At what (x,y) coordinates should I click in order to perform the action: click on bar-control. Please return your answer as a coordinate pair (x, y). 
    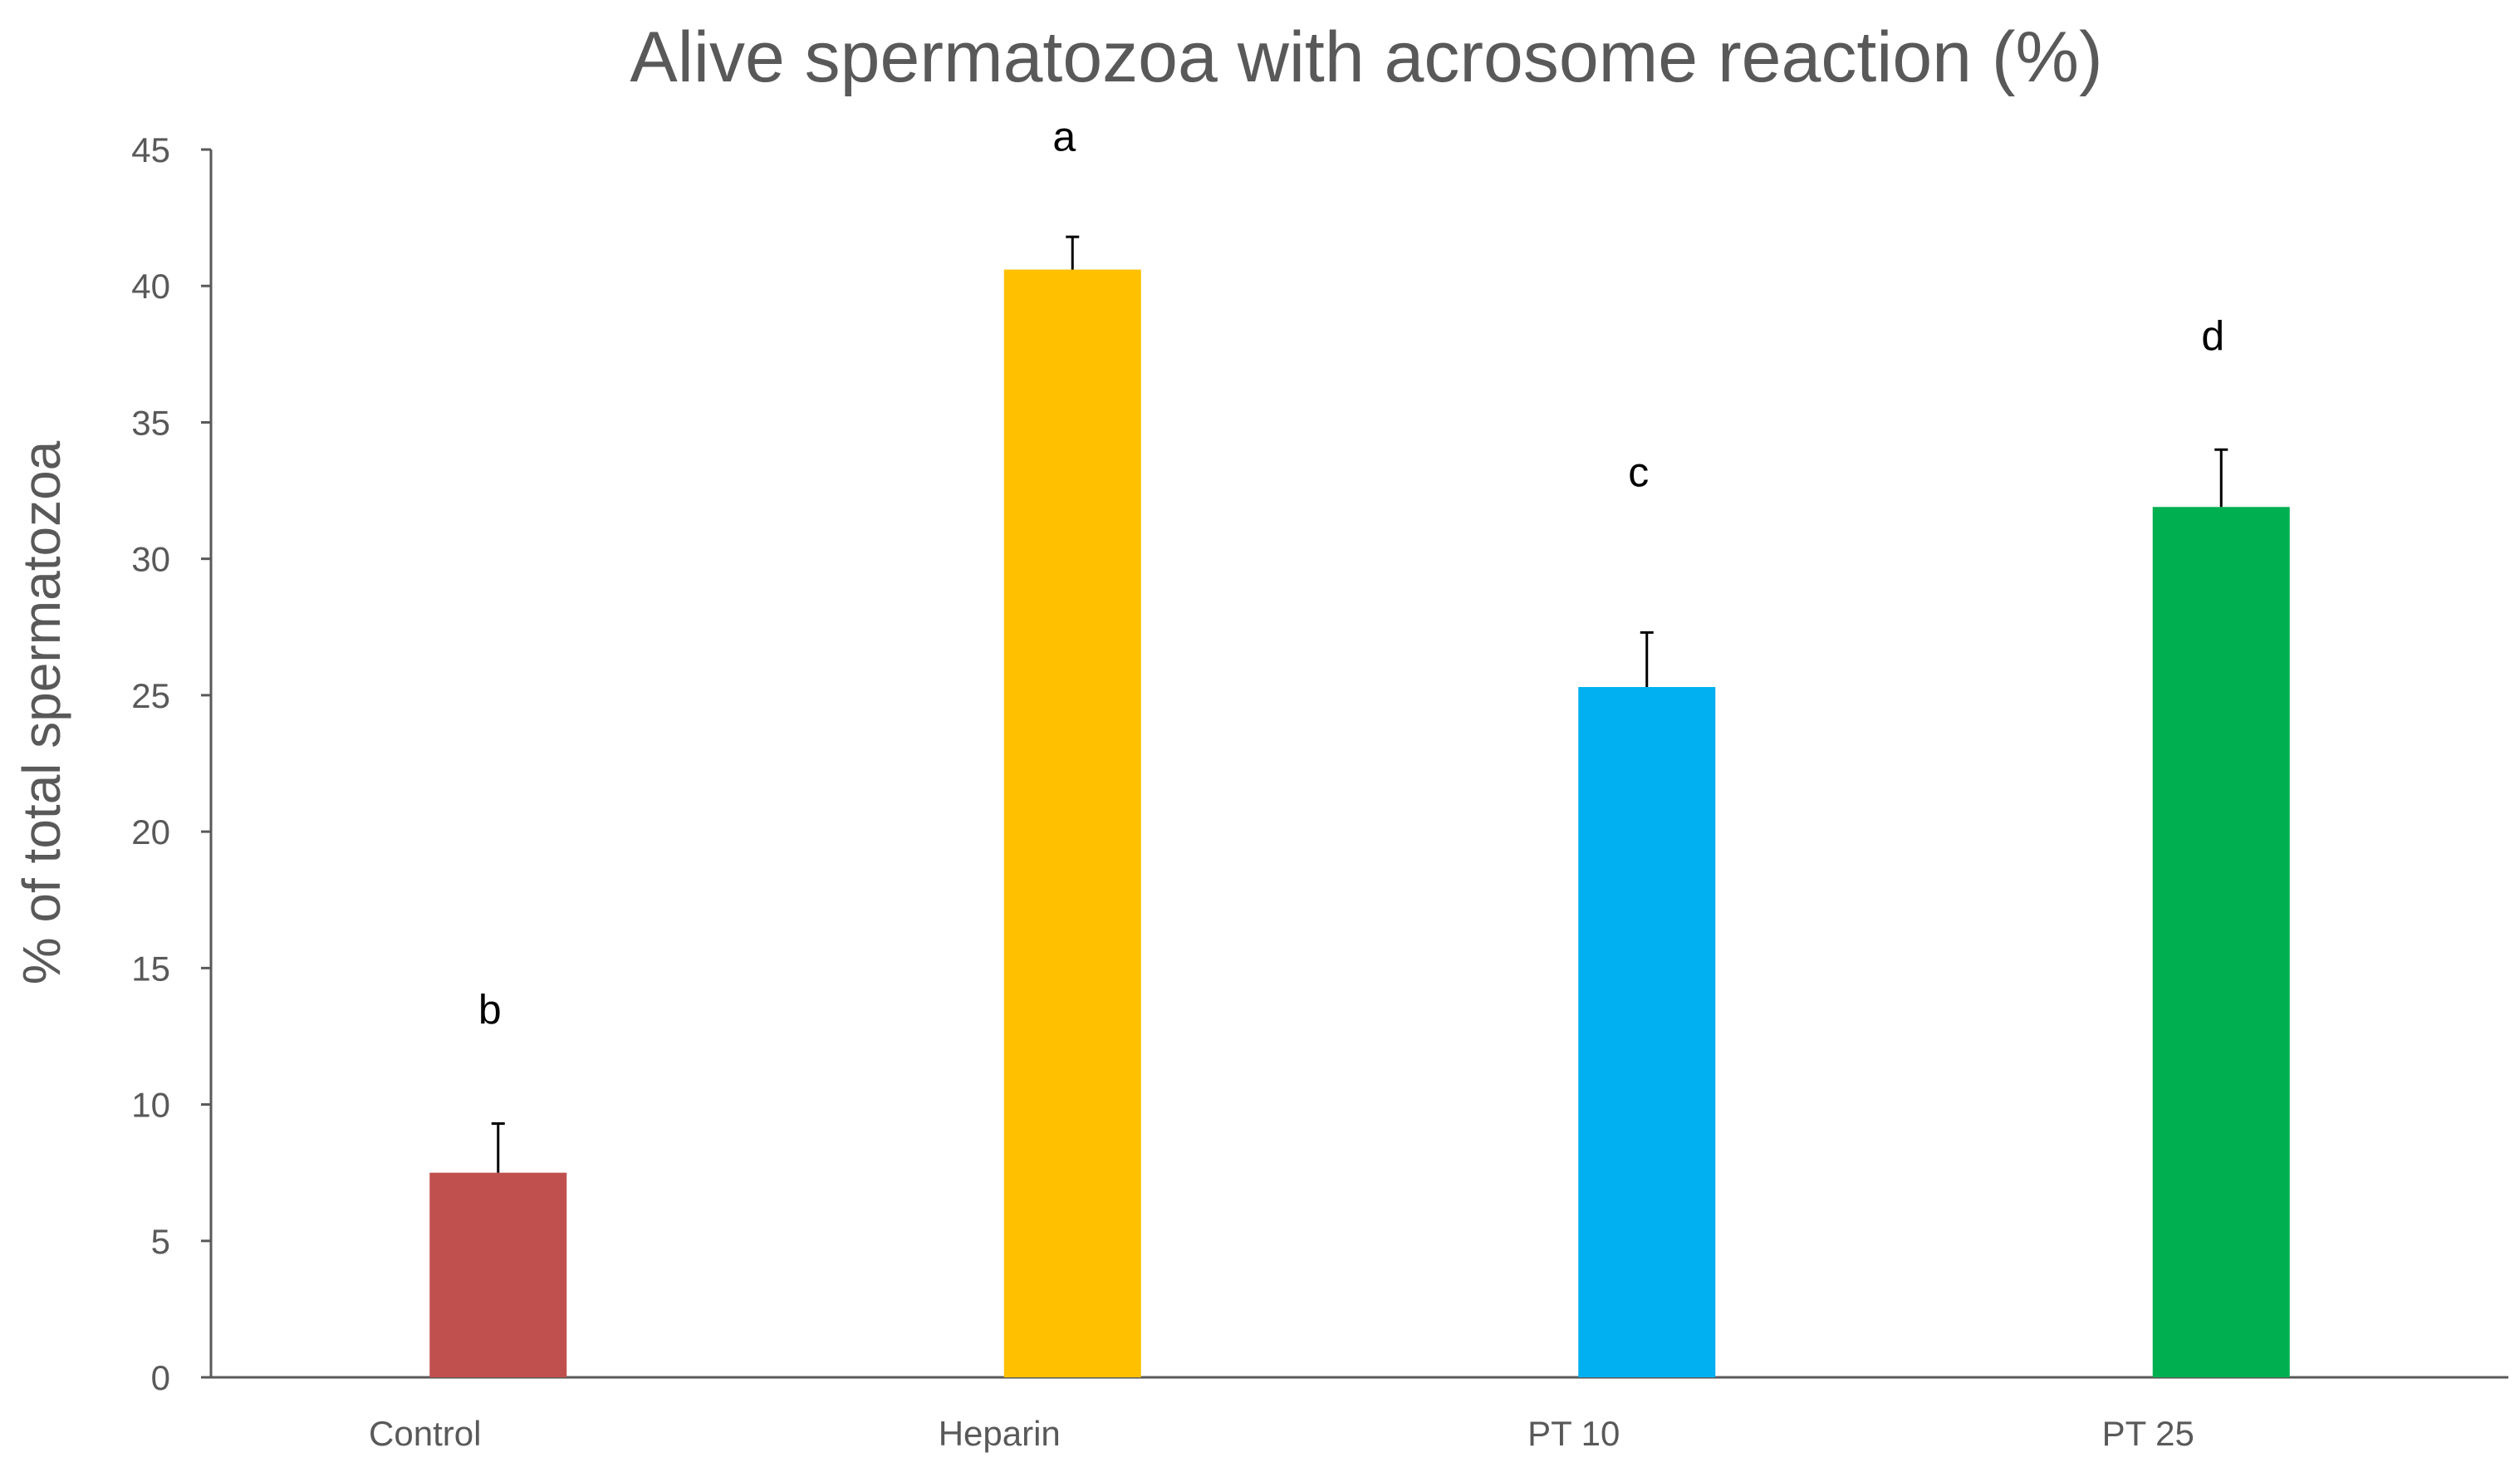
    Looking at the image, I should click on (498, 1274).